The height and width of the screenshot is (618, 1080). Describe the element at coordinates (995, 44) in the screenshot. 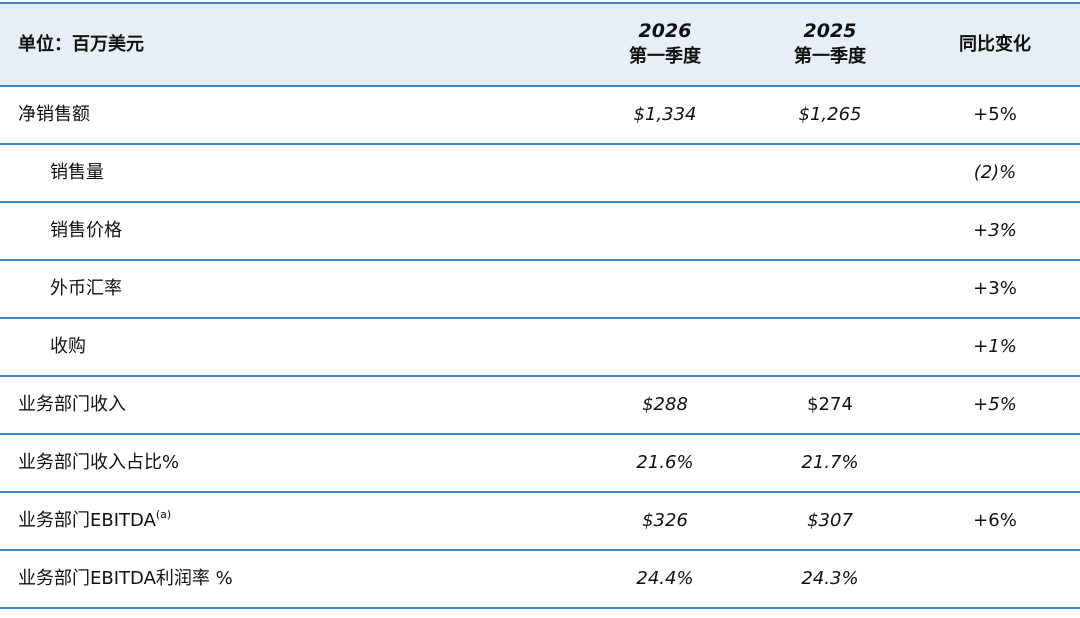

I see `column-header-yoy: 同比变化` at that location.